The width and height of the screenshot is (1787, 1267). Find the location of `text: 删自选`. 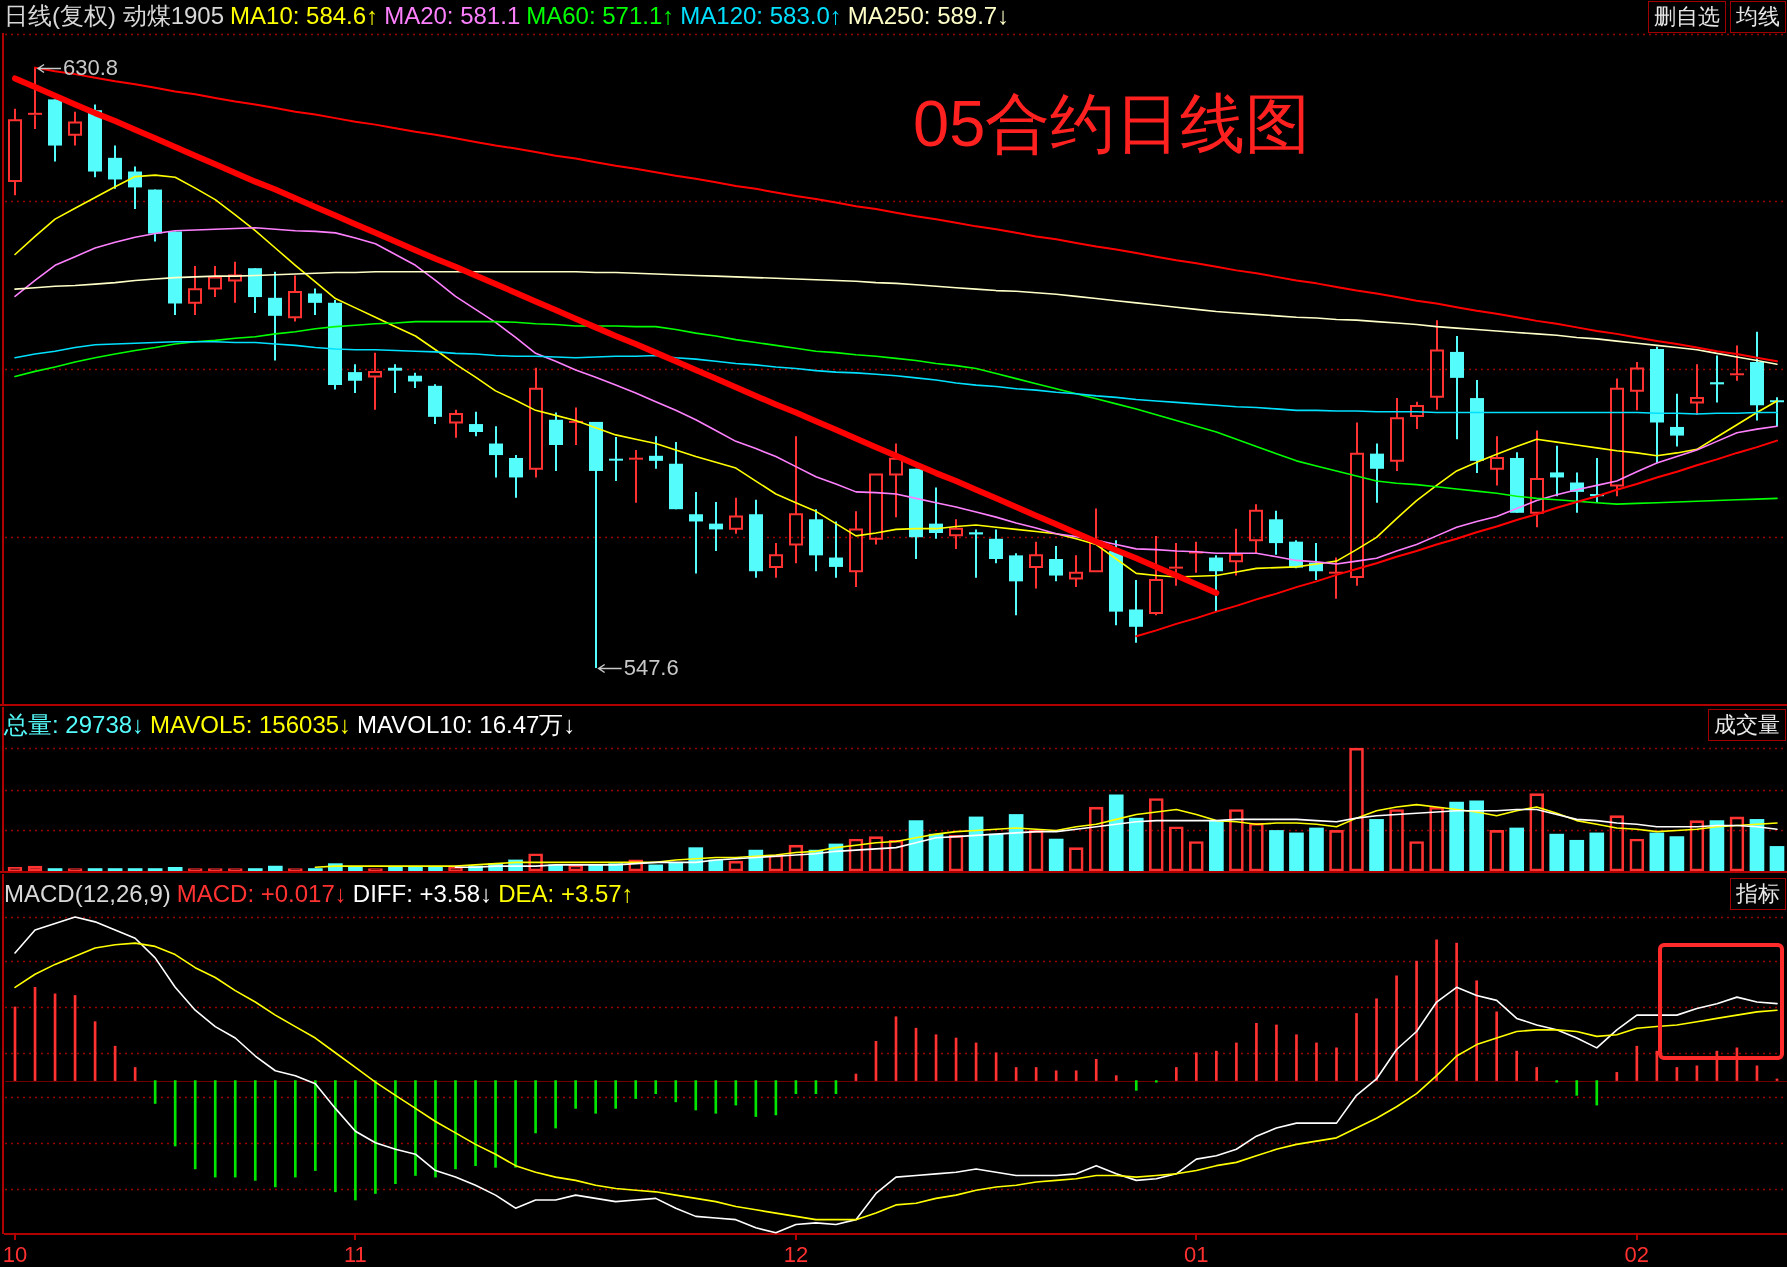

text: 删自选 is located at coordinates (1687, 17).